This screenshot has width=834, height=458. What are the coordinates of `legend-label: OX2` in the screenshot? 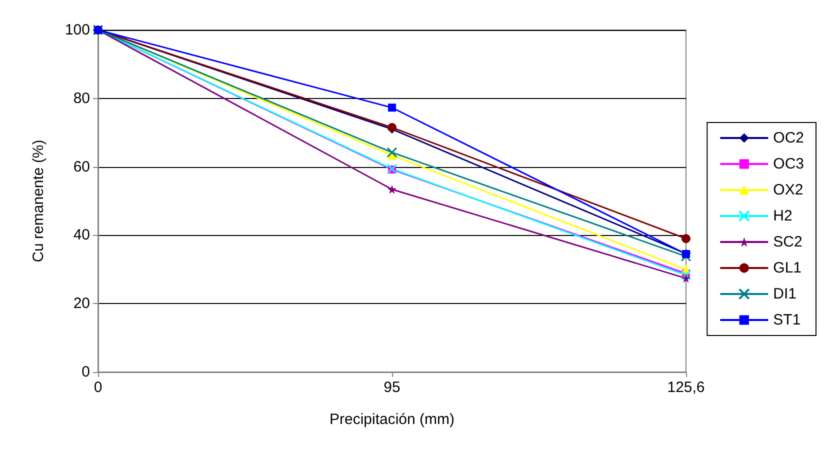 It's located at (788, 190).